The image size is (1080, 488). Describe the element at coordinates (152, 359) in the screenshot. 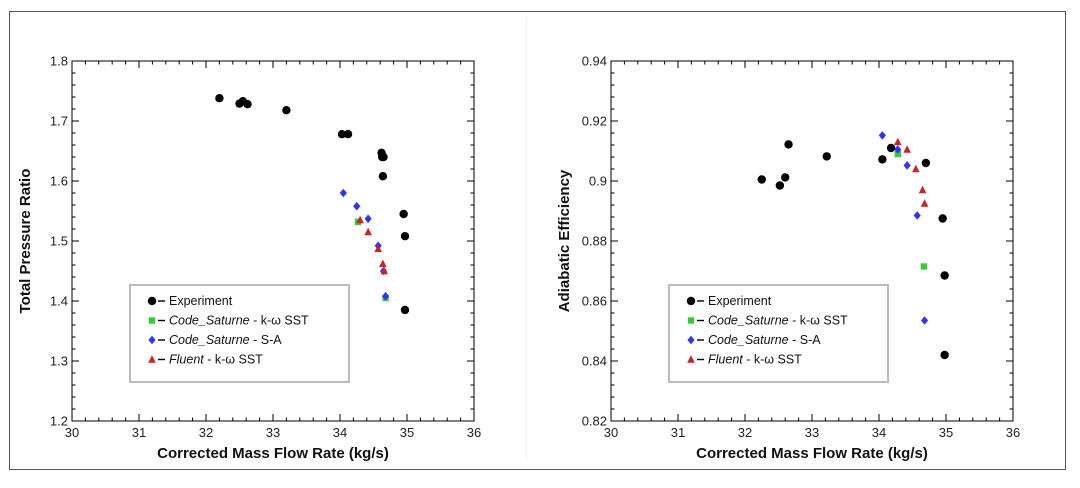

I see `chart1-legend-marker-fluent` at that location.